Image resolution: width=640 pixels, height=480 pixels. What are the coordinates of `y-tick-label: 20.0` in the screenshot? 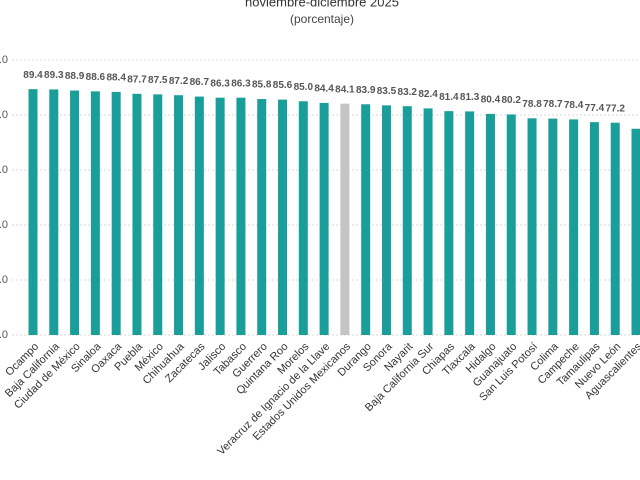 It's located at (4, 280).